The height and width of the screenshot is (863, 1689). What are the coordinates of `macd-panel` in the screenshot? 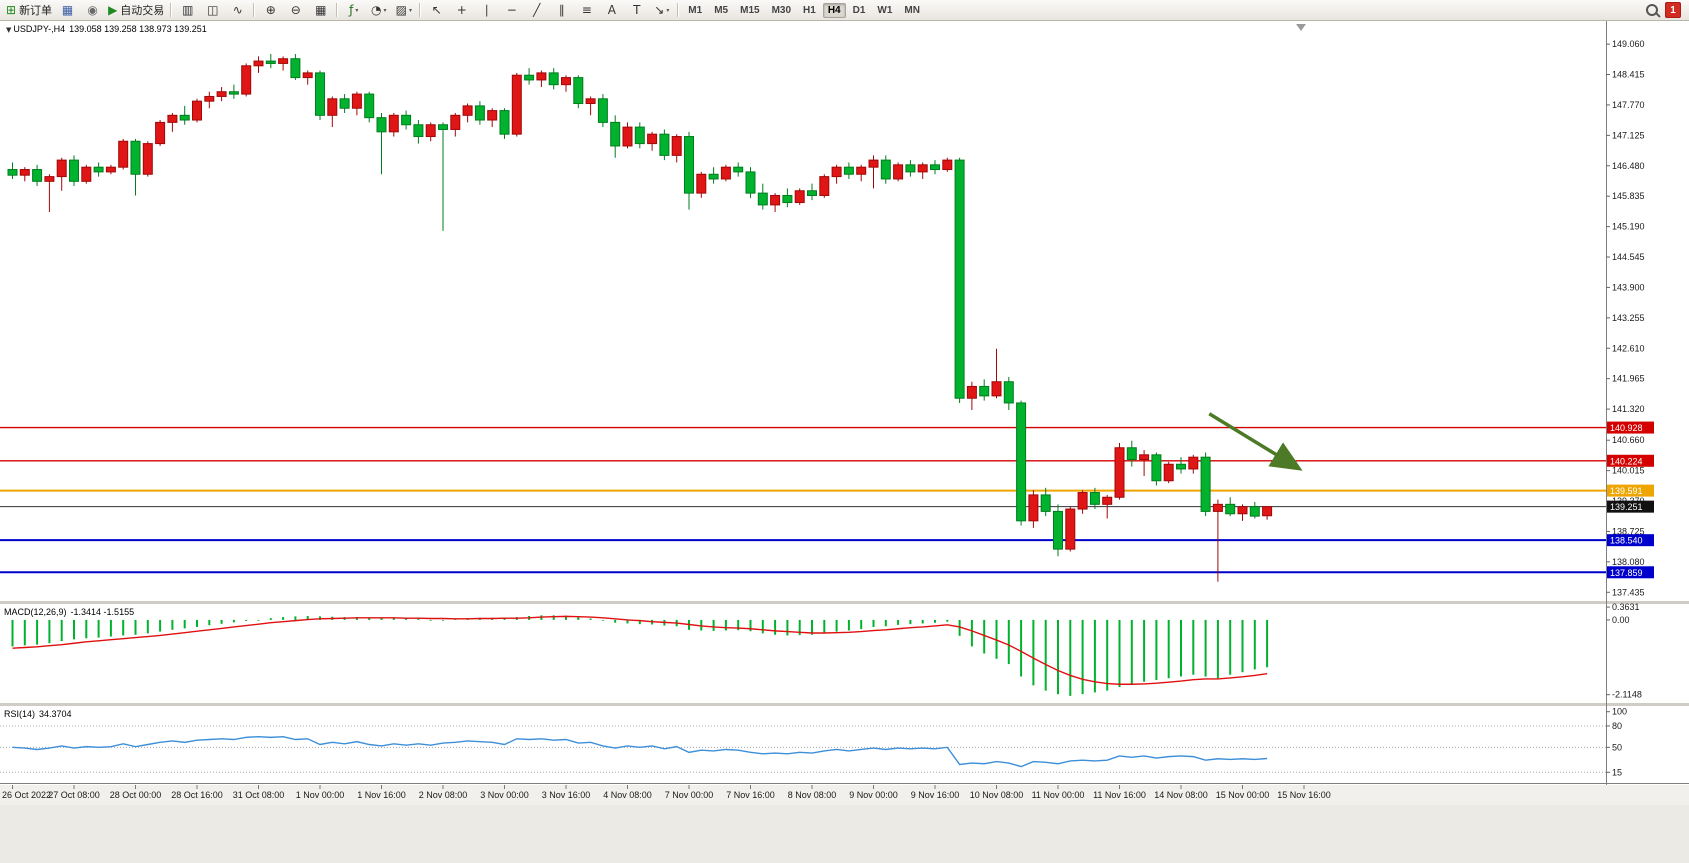 It's located at (844, 653).